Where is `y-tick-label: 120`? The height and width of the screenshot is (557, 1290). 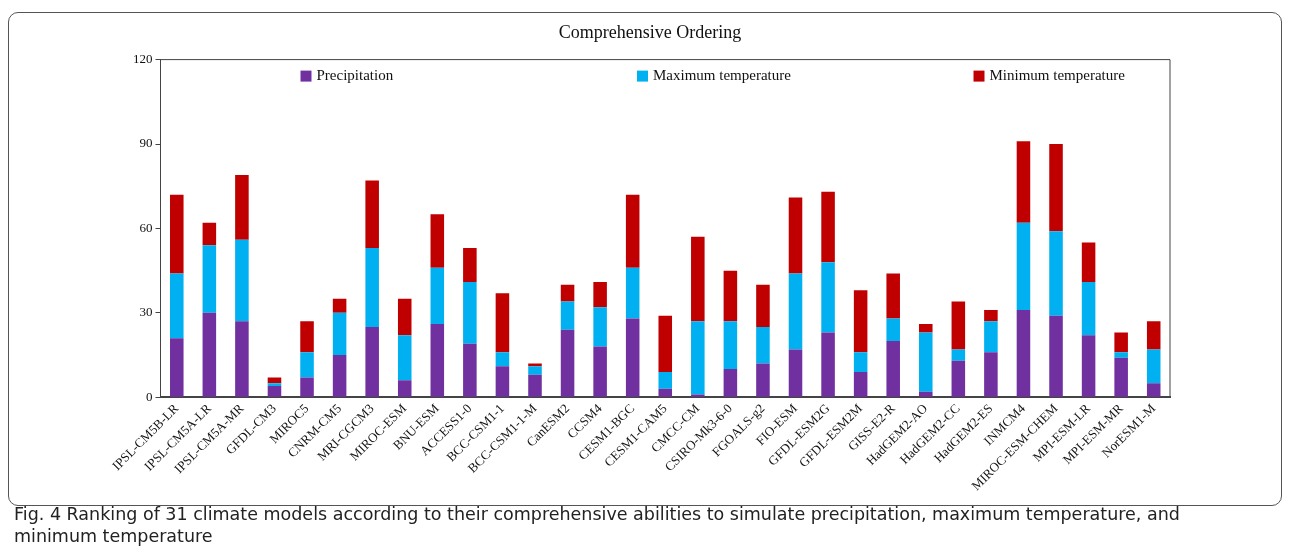
y-tick-label: 120 is located at coordinates (143, 59).